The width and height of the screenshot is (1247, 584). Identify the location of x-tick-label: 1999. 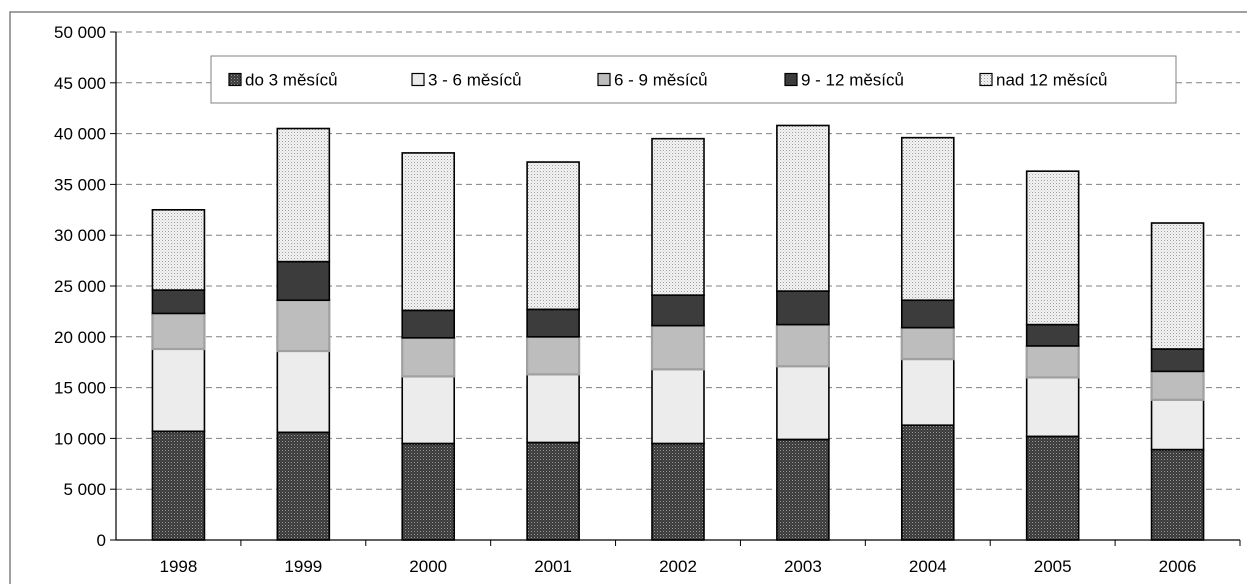
(303, 566).